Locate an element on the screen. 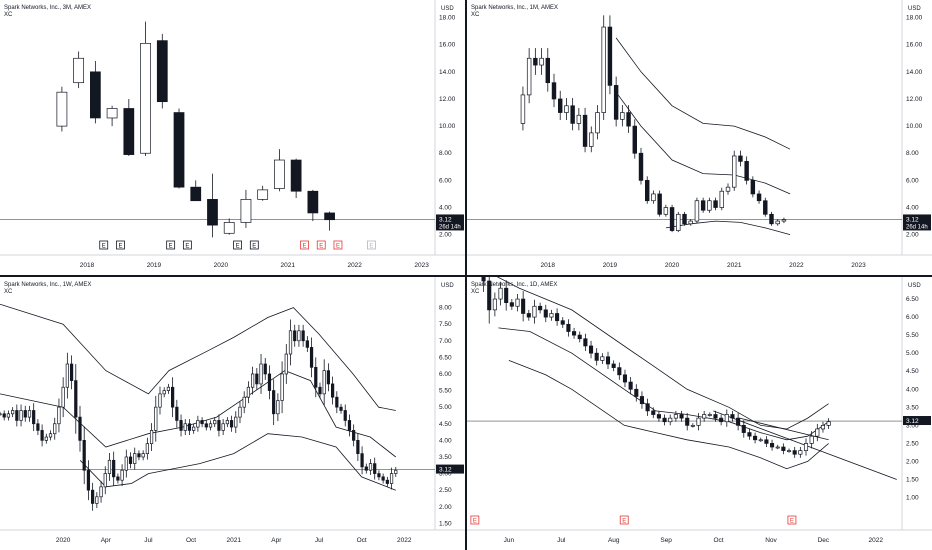 This screenshot has width=932, height=550. time-tick-label: 2021 is located at coordinates (233, 540).